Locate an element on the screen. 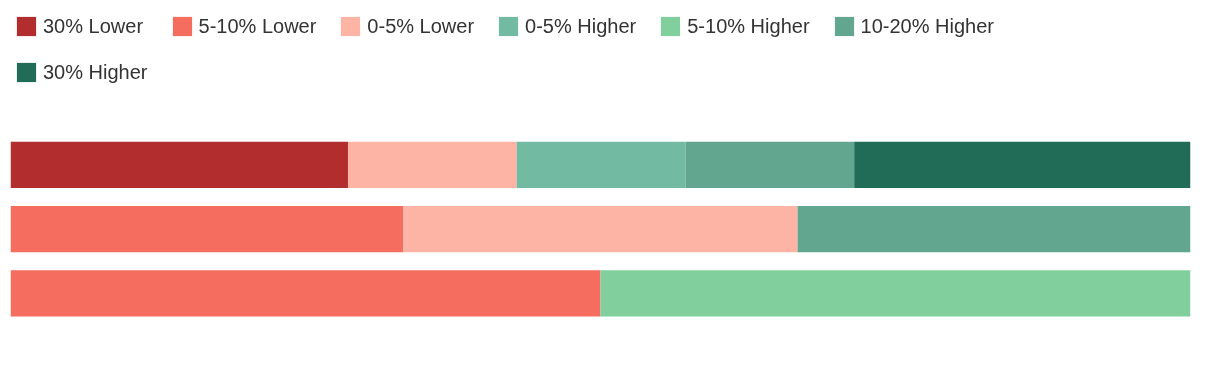 This screenshot has height=370, width=1220. legend-label: 10-20% Higher is located at coordinates (927, 26).